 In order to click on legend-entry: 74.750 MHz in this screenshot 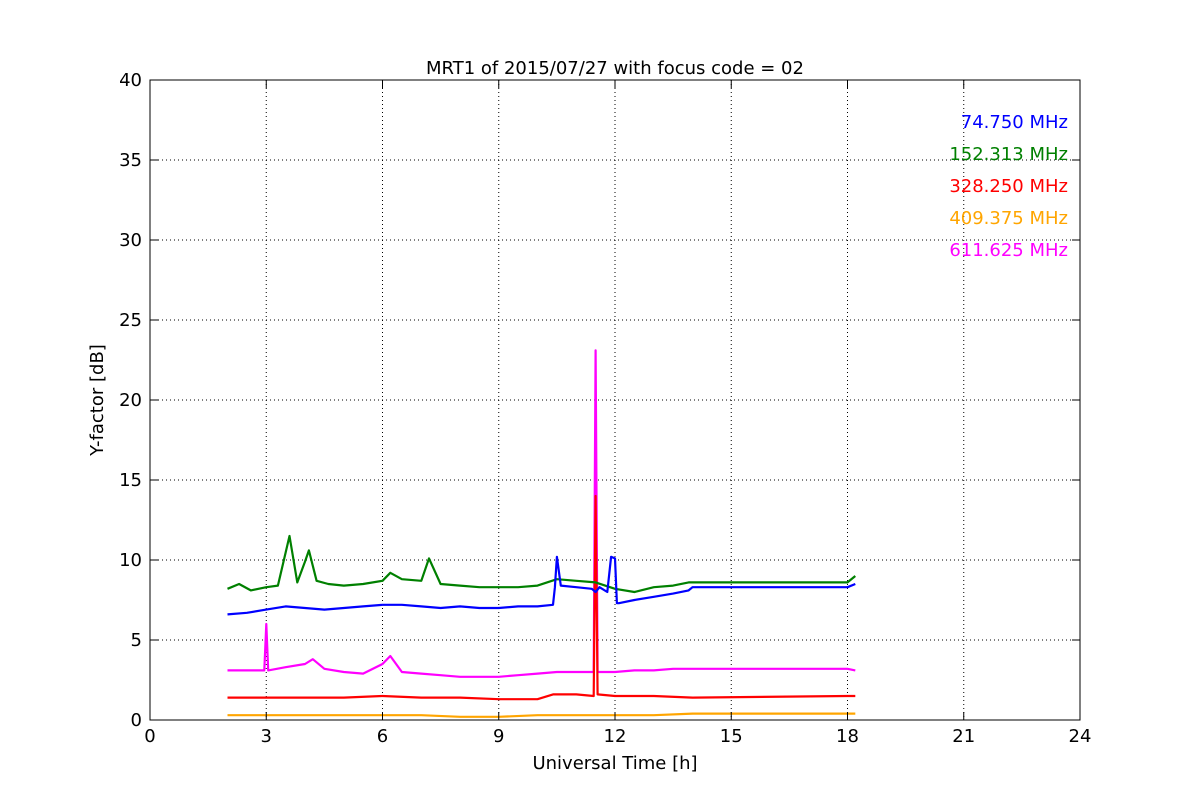, I will do `click(1014, 122)`.